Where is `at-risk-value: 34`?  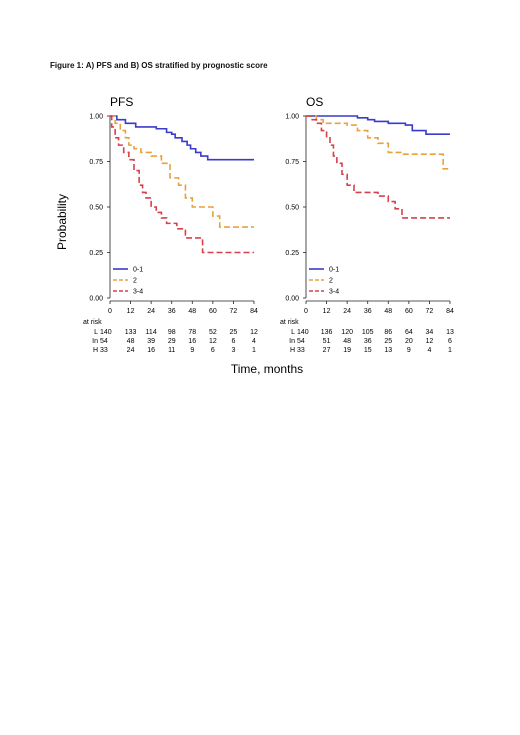
at-risk-value: 34 is located at coordinates (430, 332).